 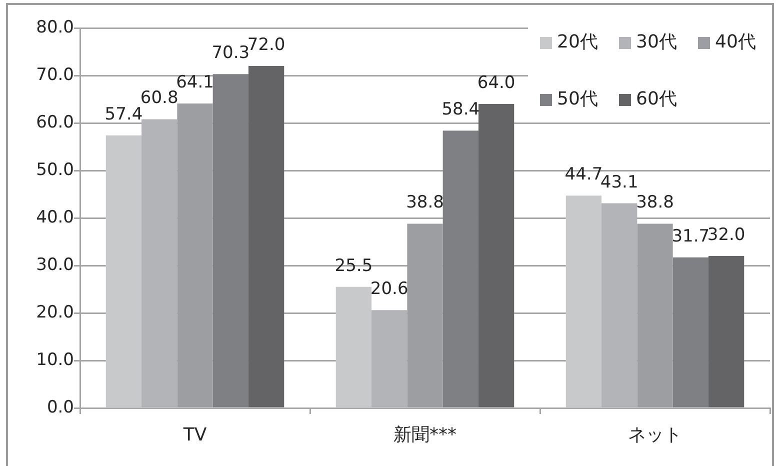 What do you see at coordinates (353, 266) in the screenshot?
I see `data-label: 25.5` at bounding box center [353, 266].